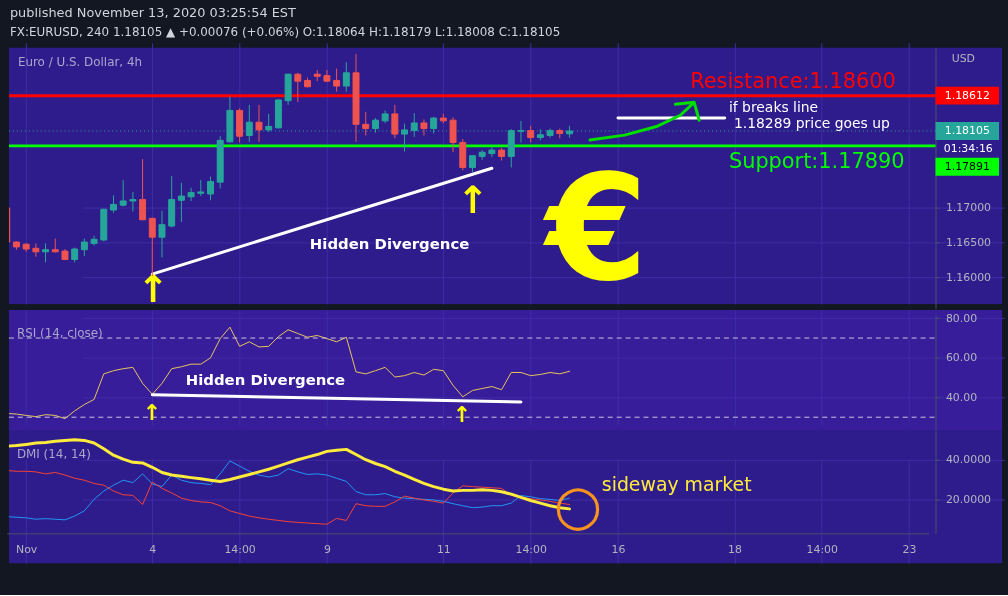 Image resolution: width=1008 pixels, height=596 pixels. Describe the element at coordinates (153, 549) in the screenshot. I see `x-tick-label: 4` at that location.